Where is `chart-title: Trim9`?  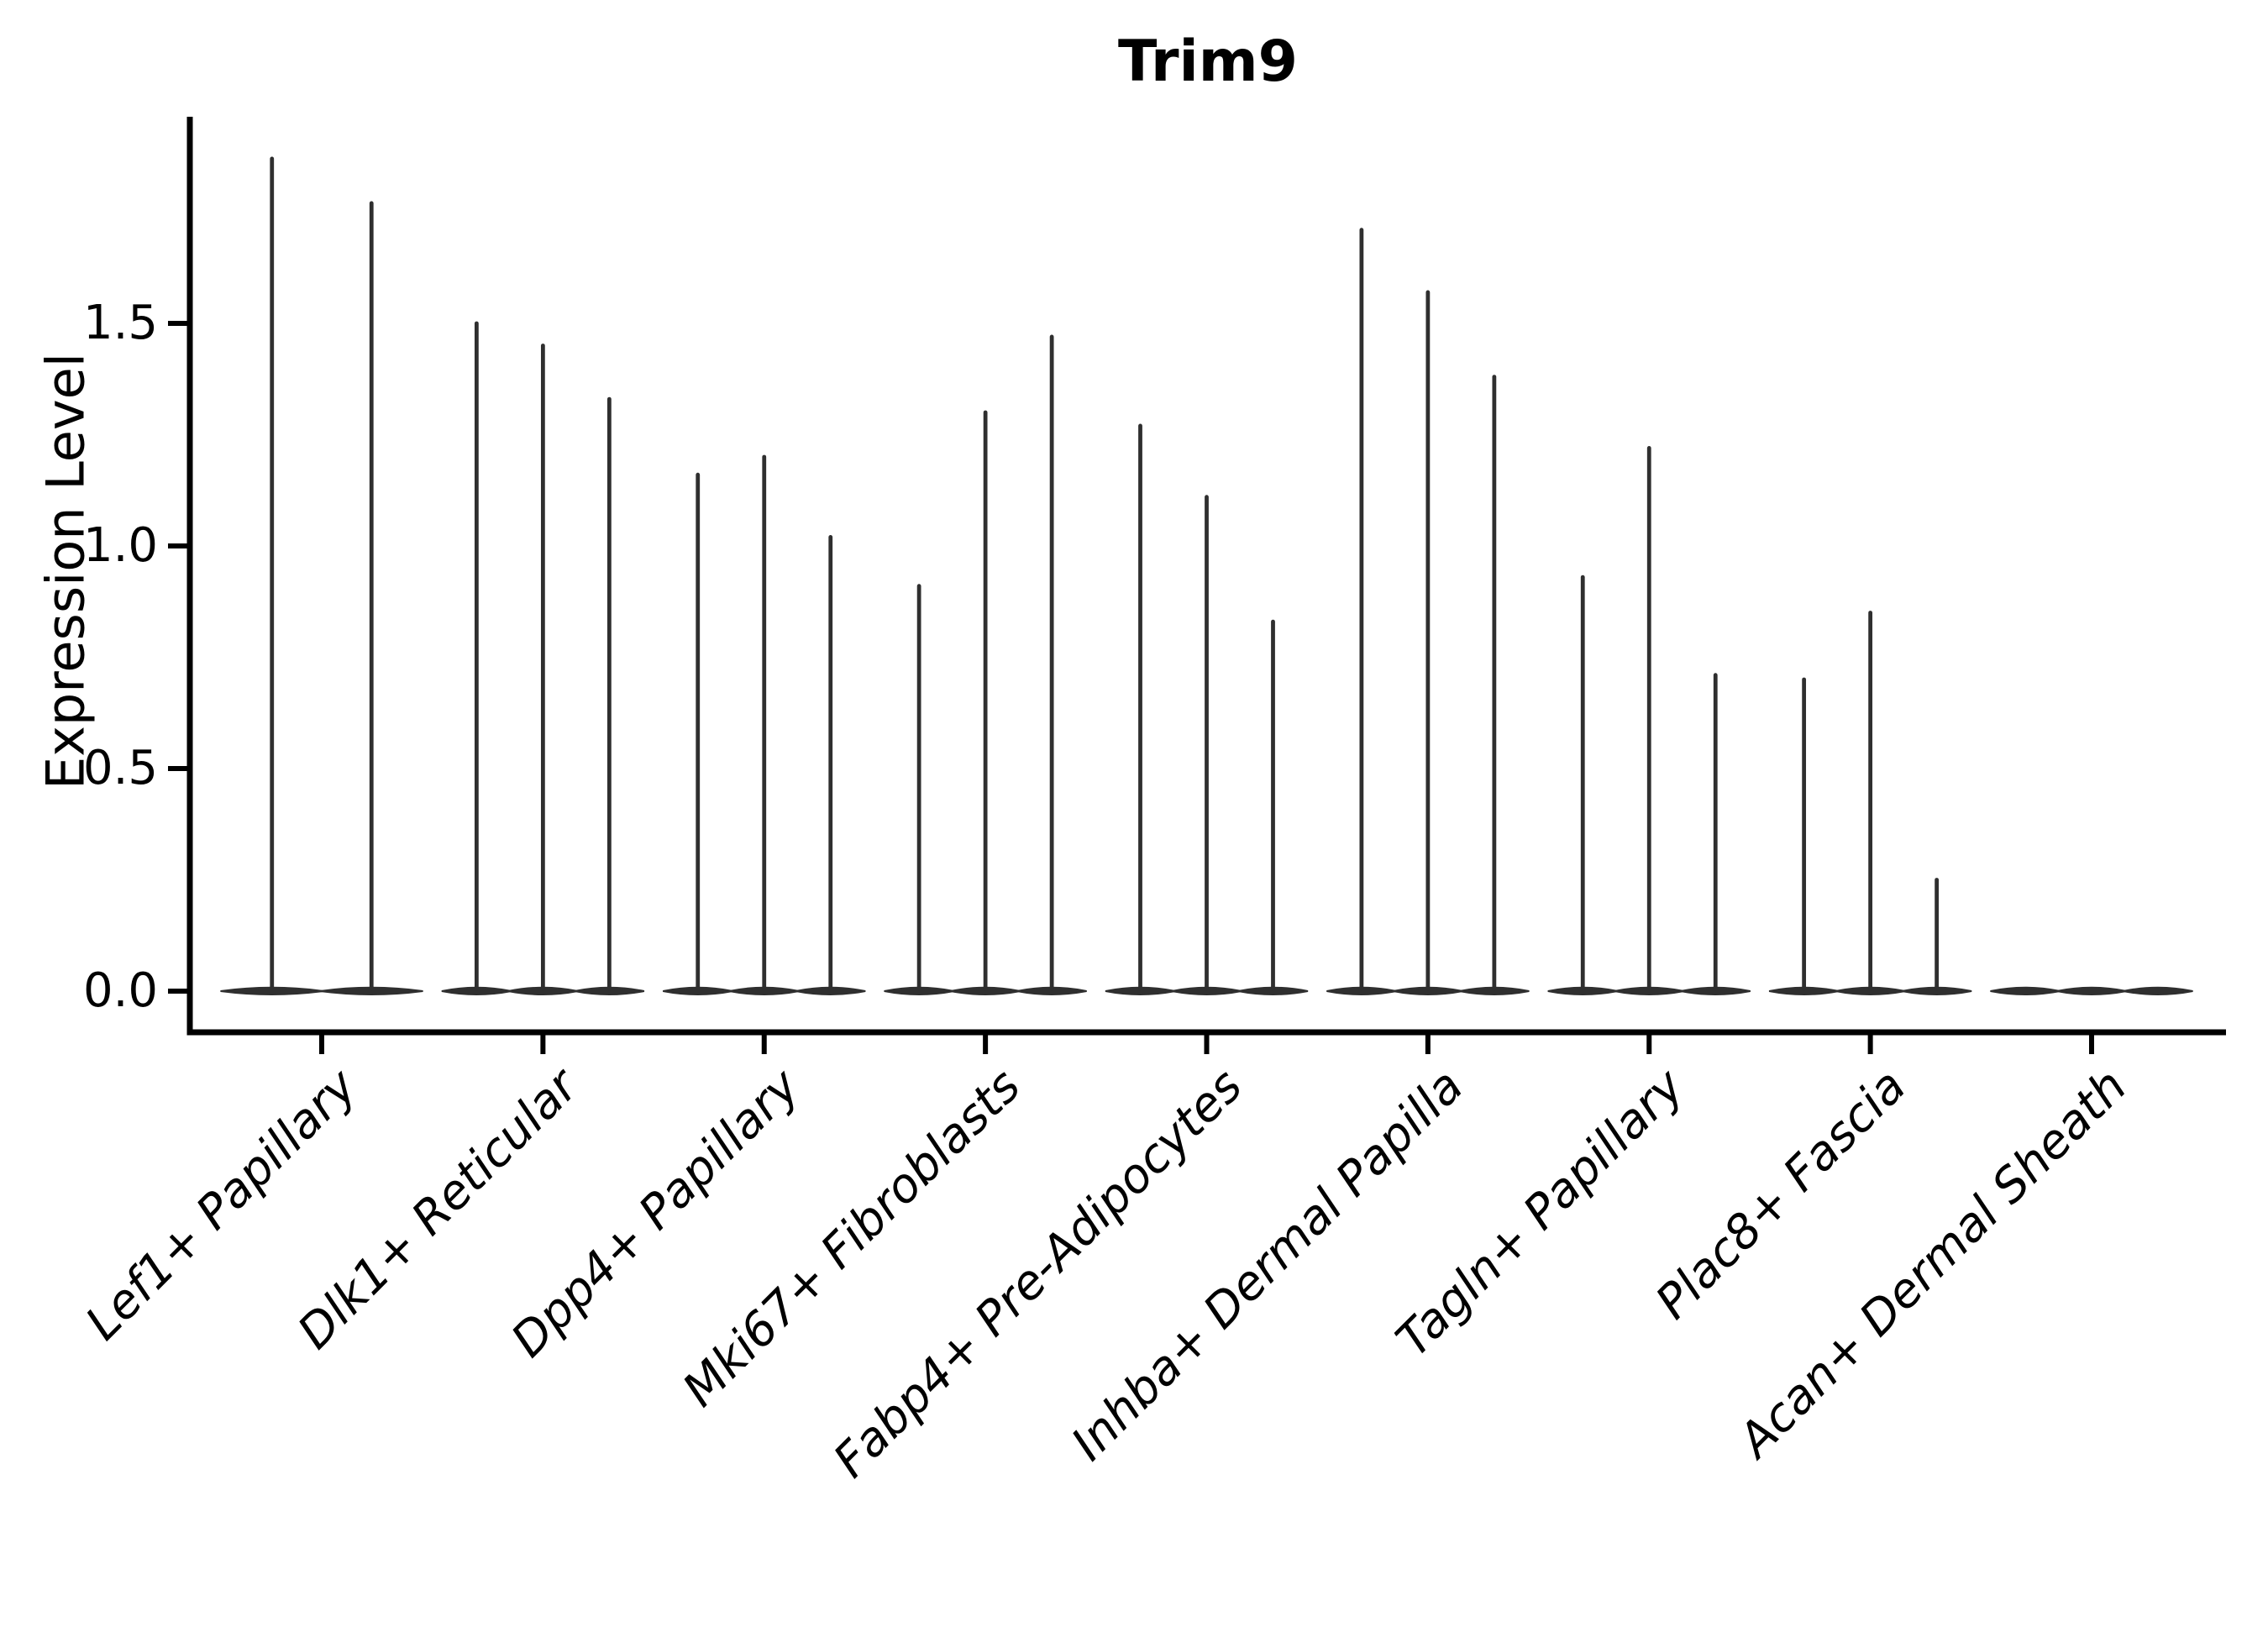
chart-title: Trim9 is located at coordinates (1208, 62).